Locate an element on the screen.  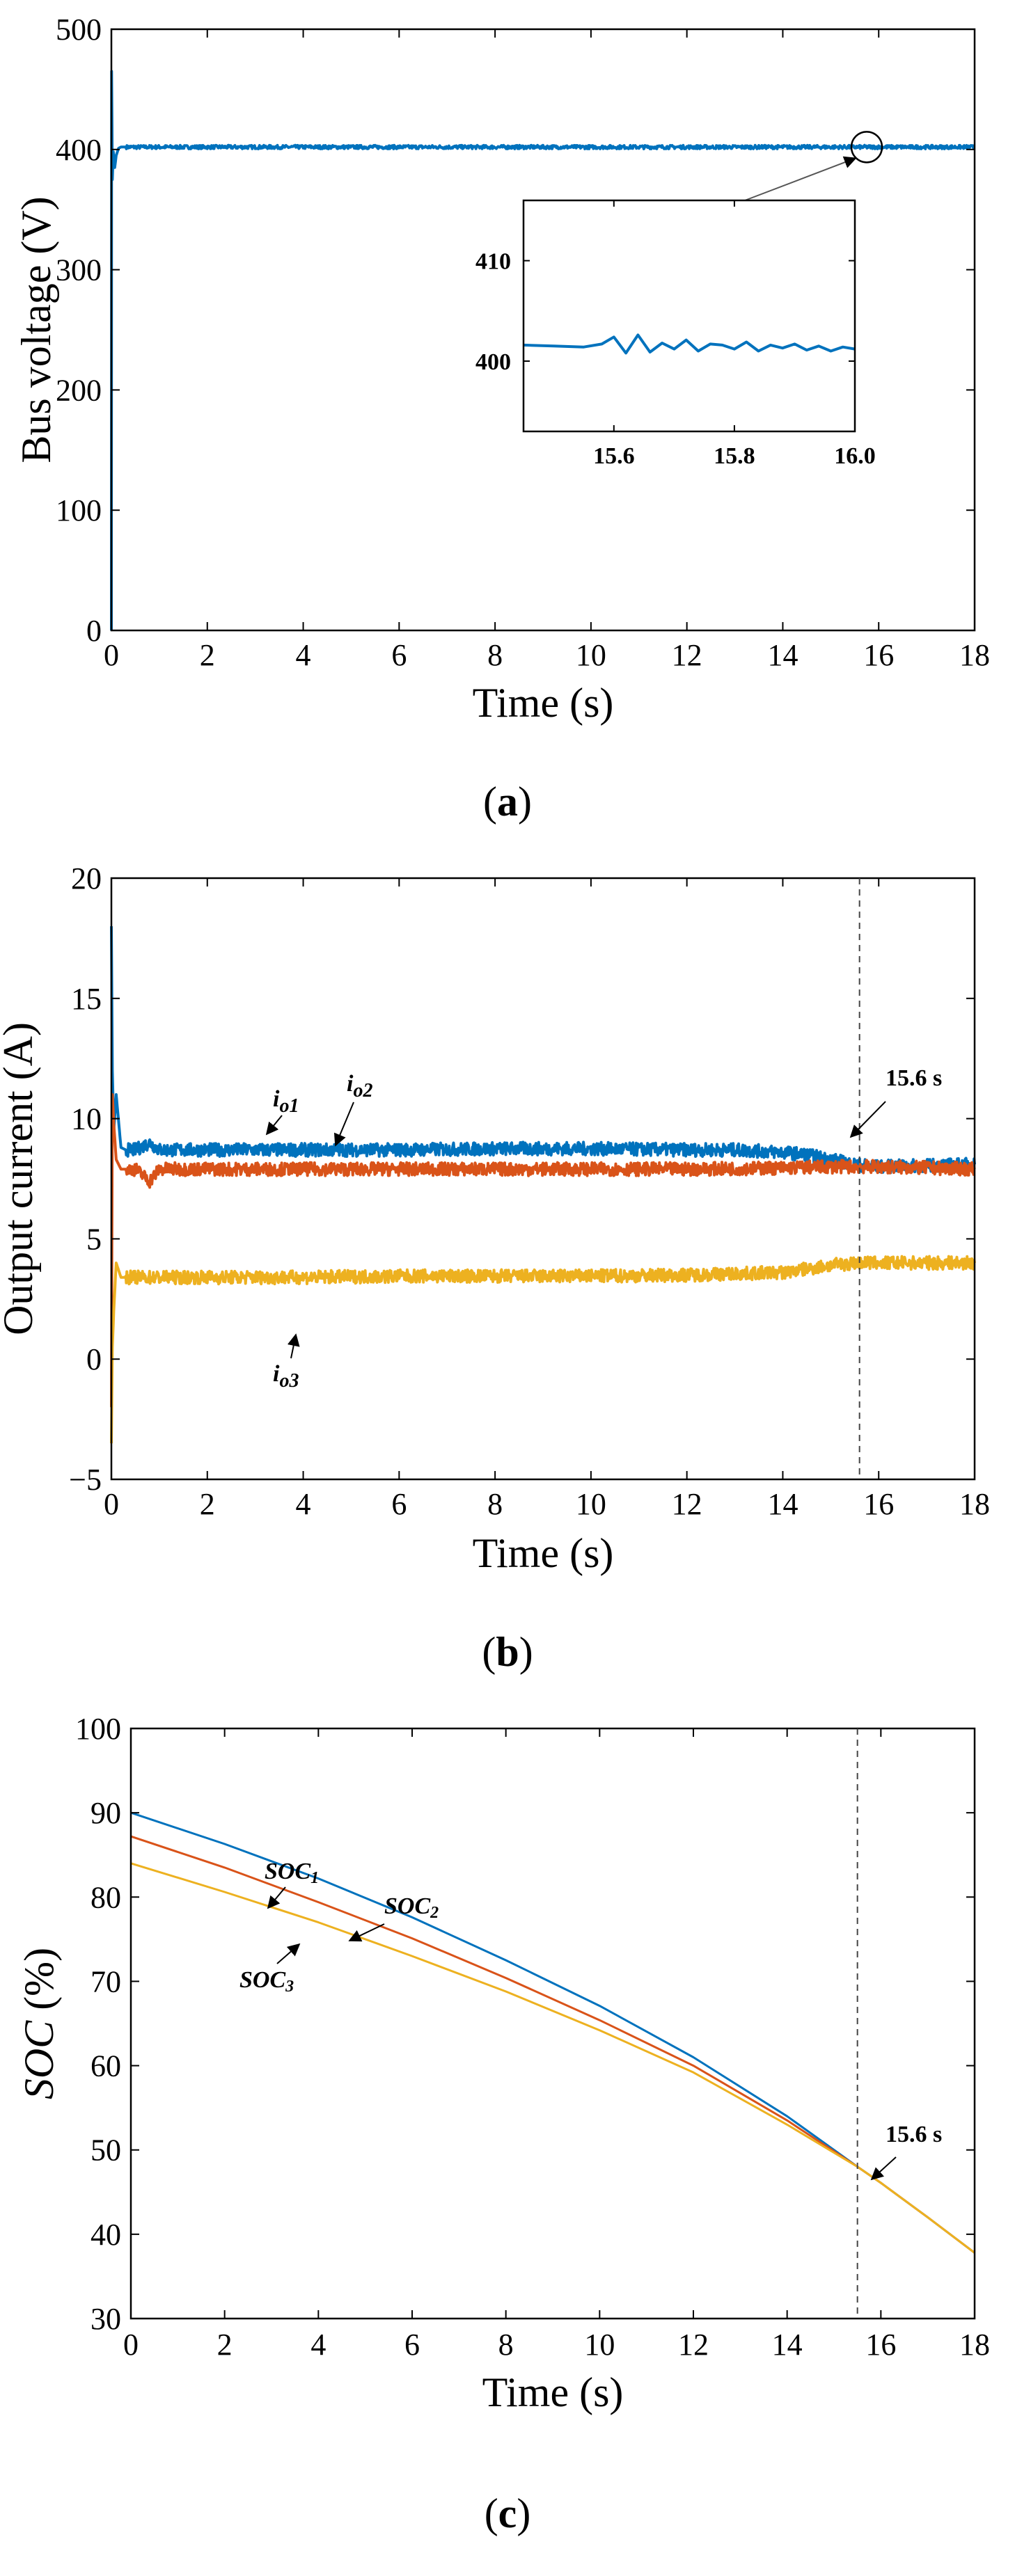
panel-b-caption: (b) is located at coordinates (507, 1652).